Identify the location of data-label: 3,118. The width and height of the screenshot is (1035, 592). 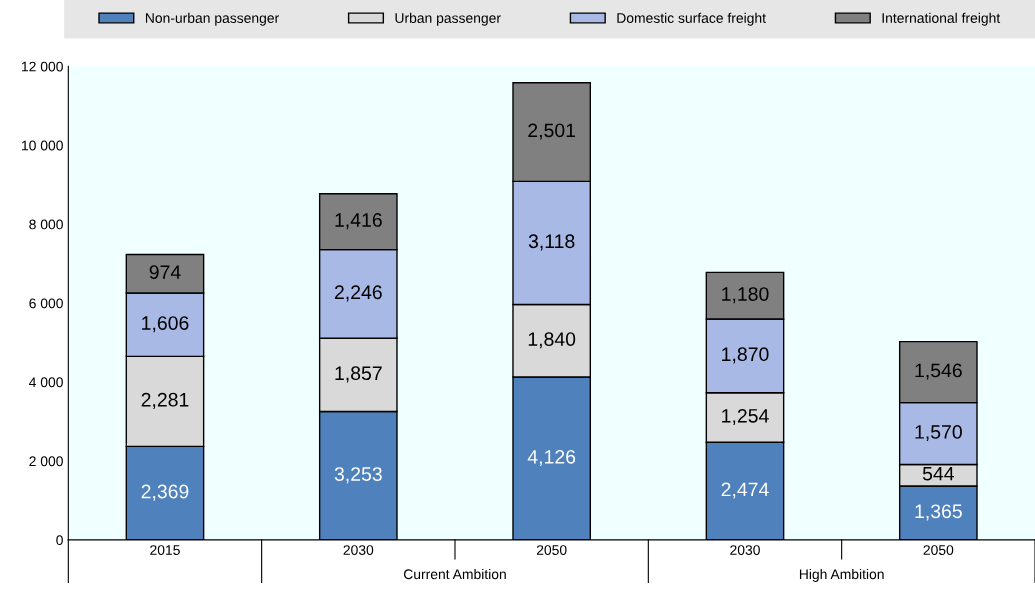
(551, 242).